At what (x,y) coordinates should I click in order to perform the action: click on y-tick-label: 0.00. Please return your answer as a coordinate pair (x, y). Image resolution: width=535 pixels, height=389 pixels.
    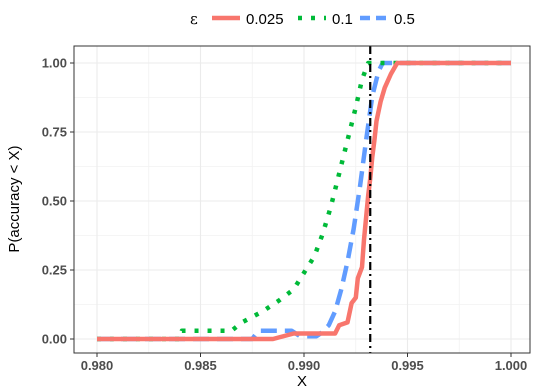
    Looking at the image, I should click on (54, 339).